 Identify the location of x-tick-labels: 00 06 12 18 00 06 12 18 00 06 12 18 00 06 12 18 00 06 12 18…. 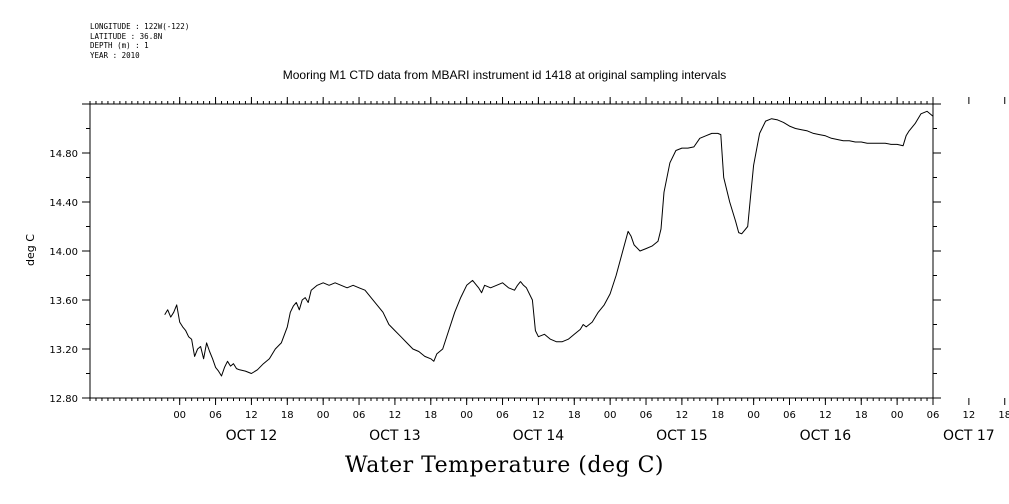
(591, 427).